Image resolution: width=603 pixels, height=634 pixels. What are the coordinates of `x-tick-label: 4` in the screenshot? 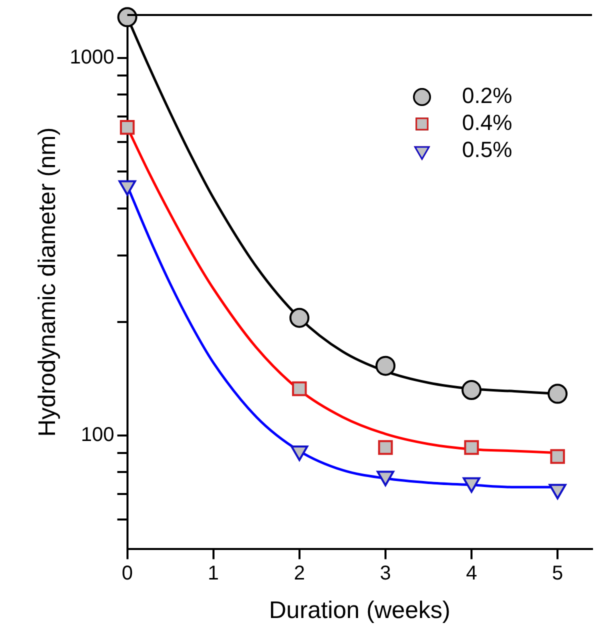 It's located at (472, 573).